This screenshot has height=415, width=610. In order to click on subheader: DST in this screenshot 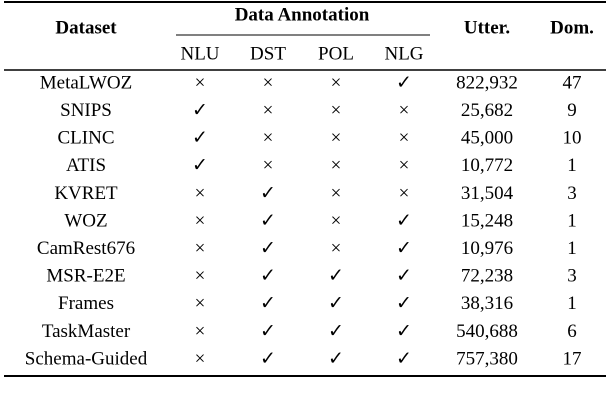, I will do `click(268, 53)`.